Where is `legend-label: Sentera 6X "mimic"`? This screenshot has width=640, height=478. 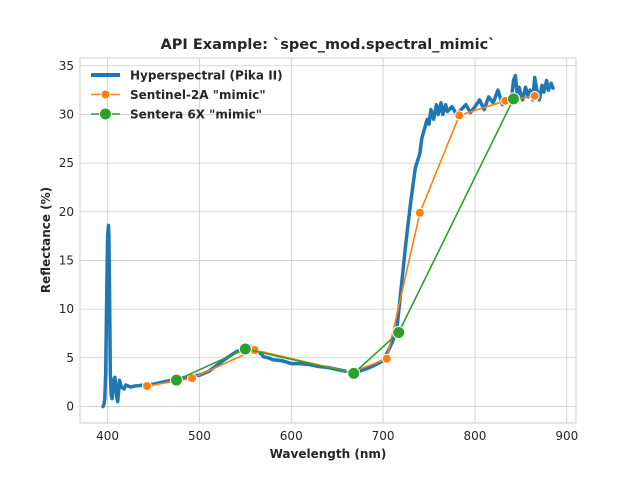
legend-label: Sentera 6X "mimic" is located at coordinates (196, 115).